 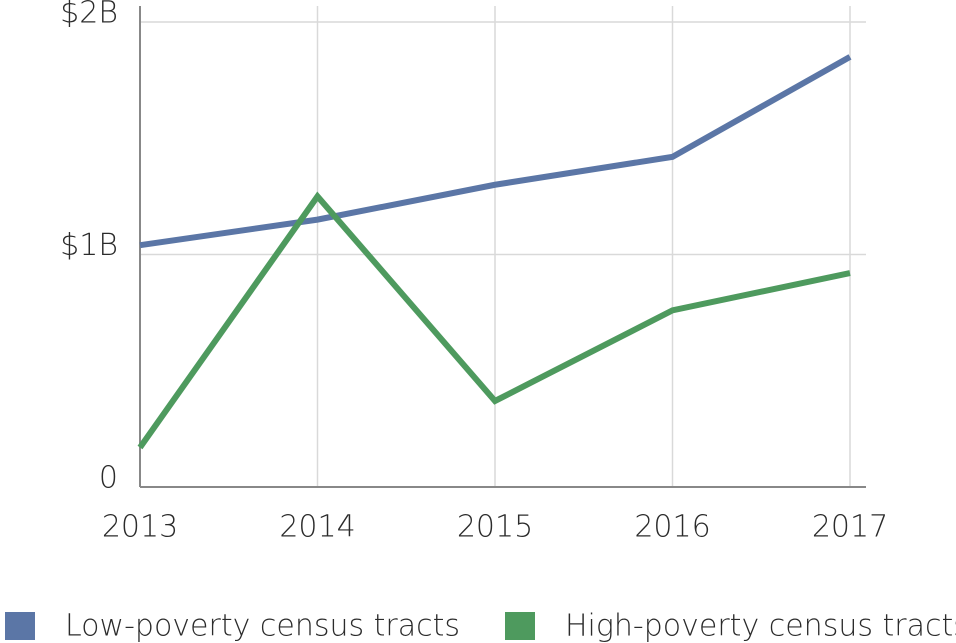 I want to click on legend-label: High-poverty census tracts, so click(x=760, y=626).